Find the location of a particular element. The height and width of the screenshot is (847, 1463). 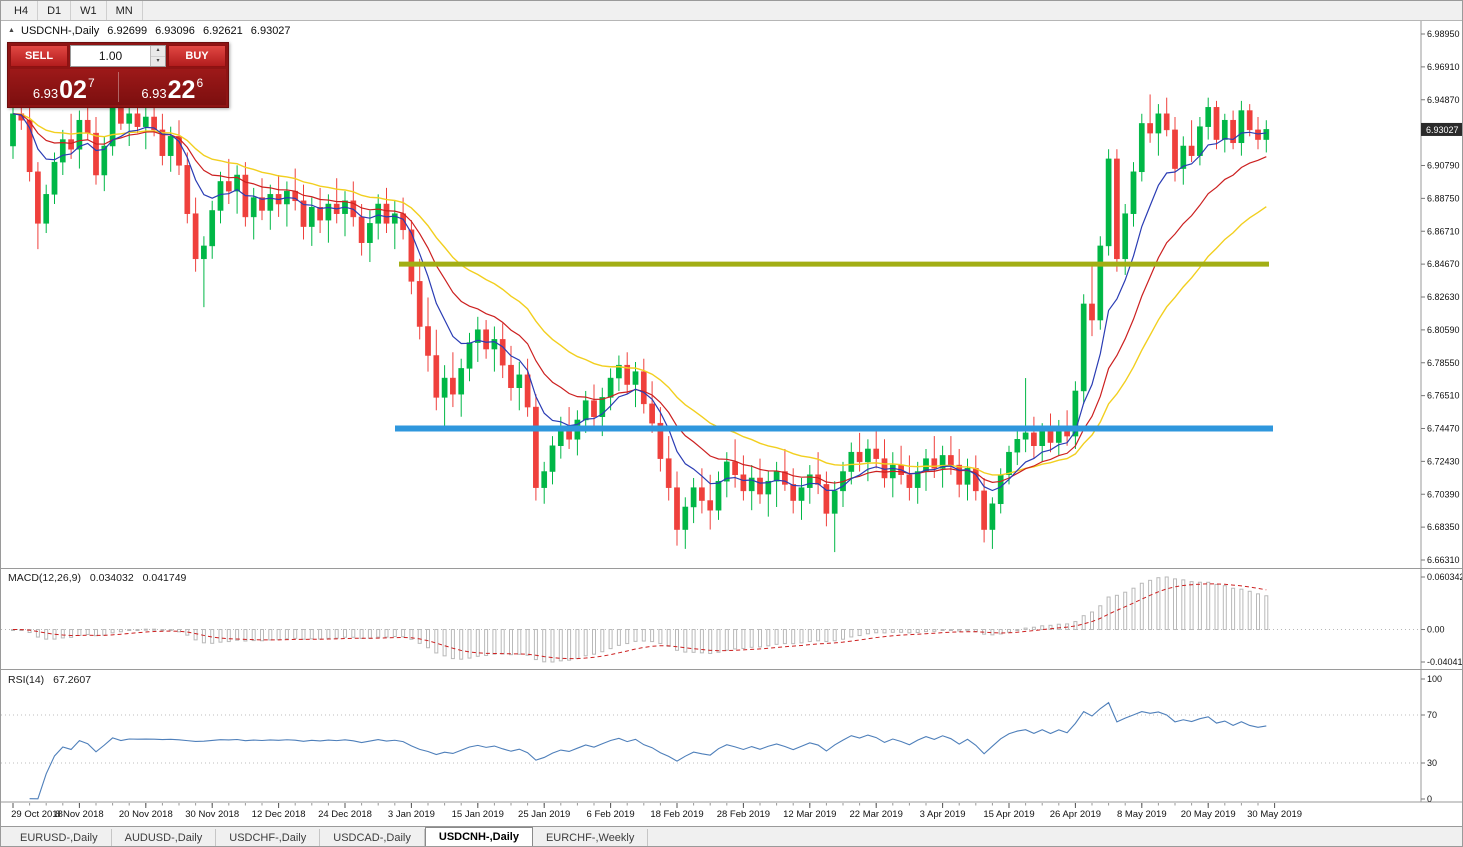

svg-text: 6.72430 is located at coordinates (1443, 461).